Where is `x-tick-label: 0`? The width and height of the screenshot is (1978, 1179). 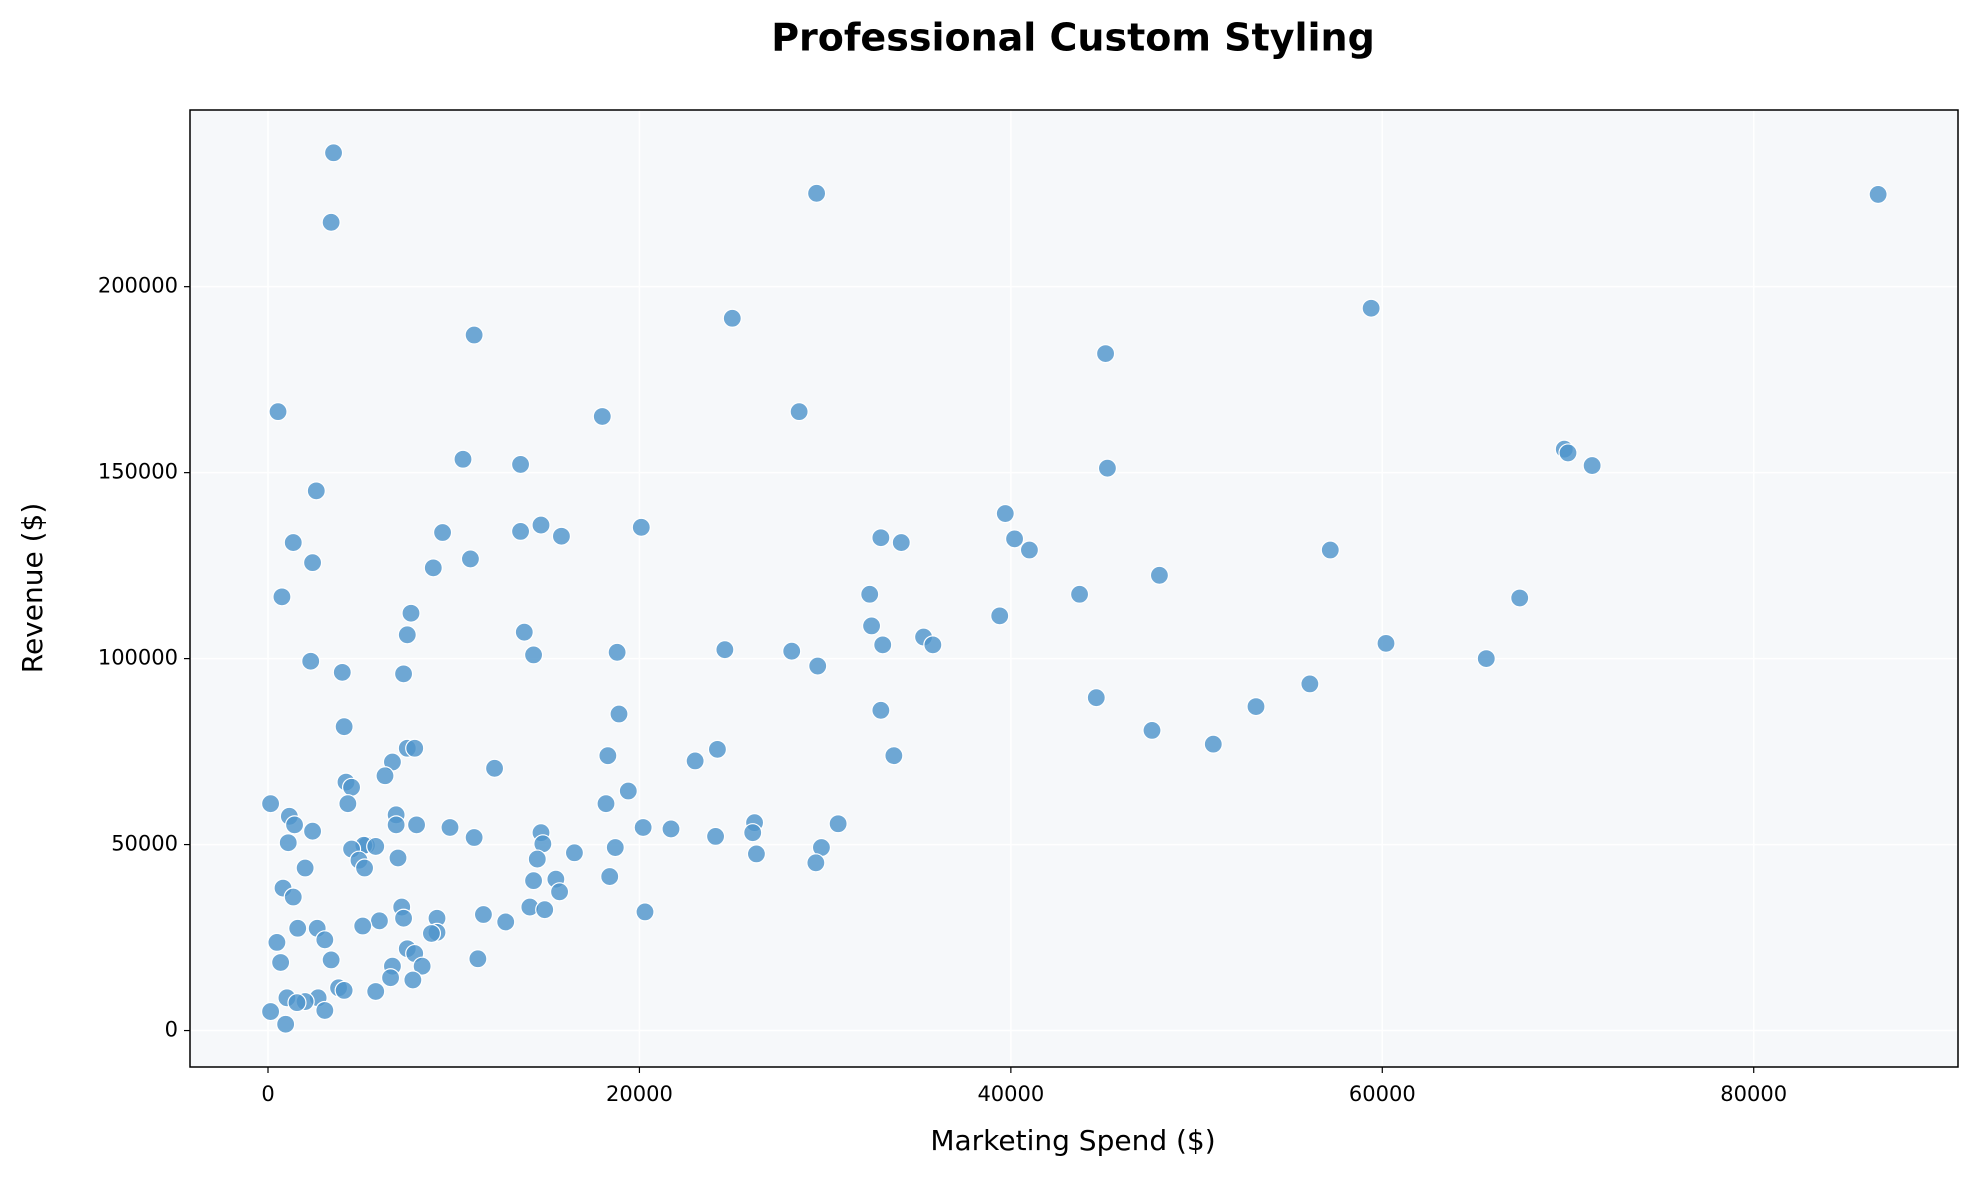
x-tick-label: 0 is located at coordinates (267, 1094).